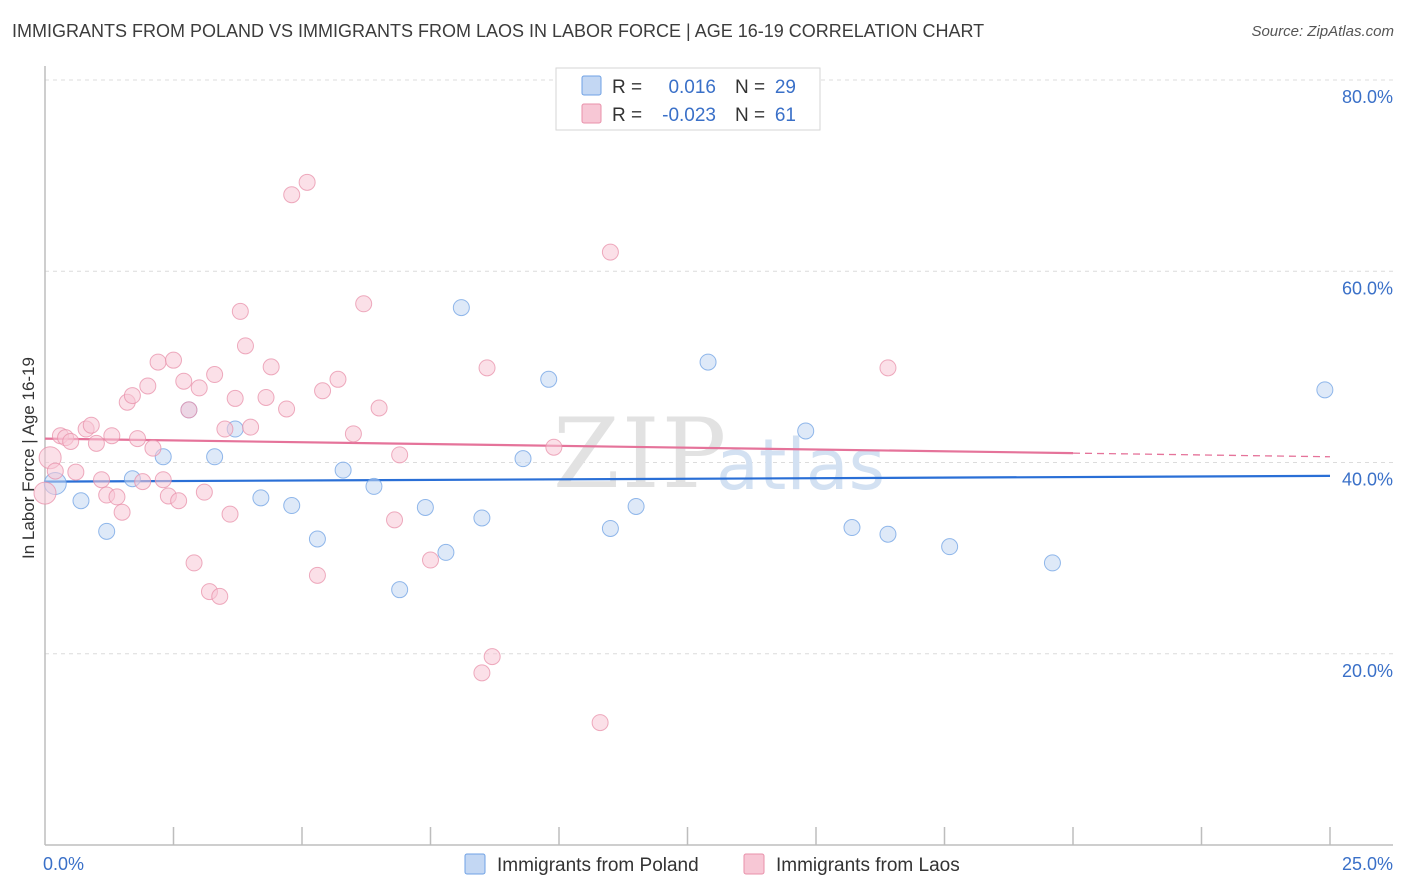 This screenshot has height=892, width=1406. What do you see at coordinates (1367, 97) in the screenshot?
I see `y-tick-label: 80.0%` at bounding box center [1367, 97].